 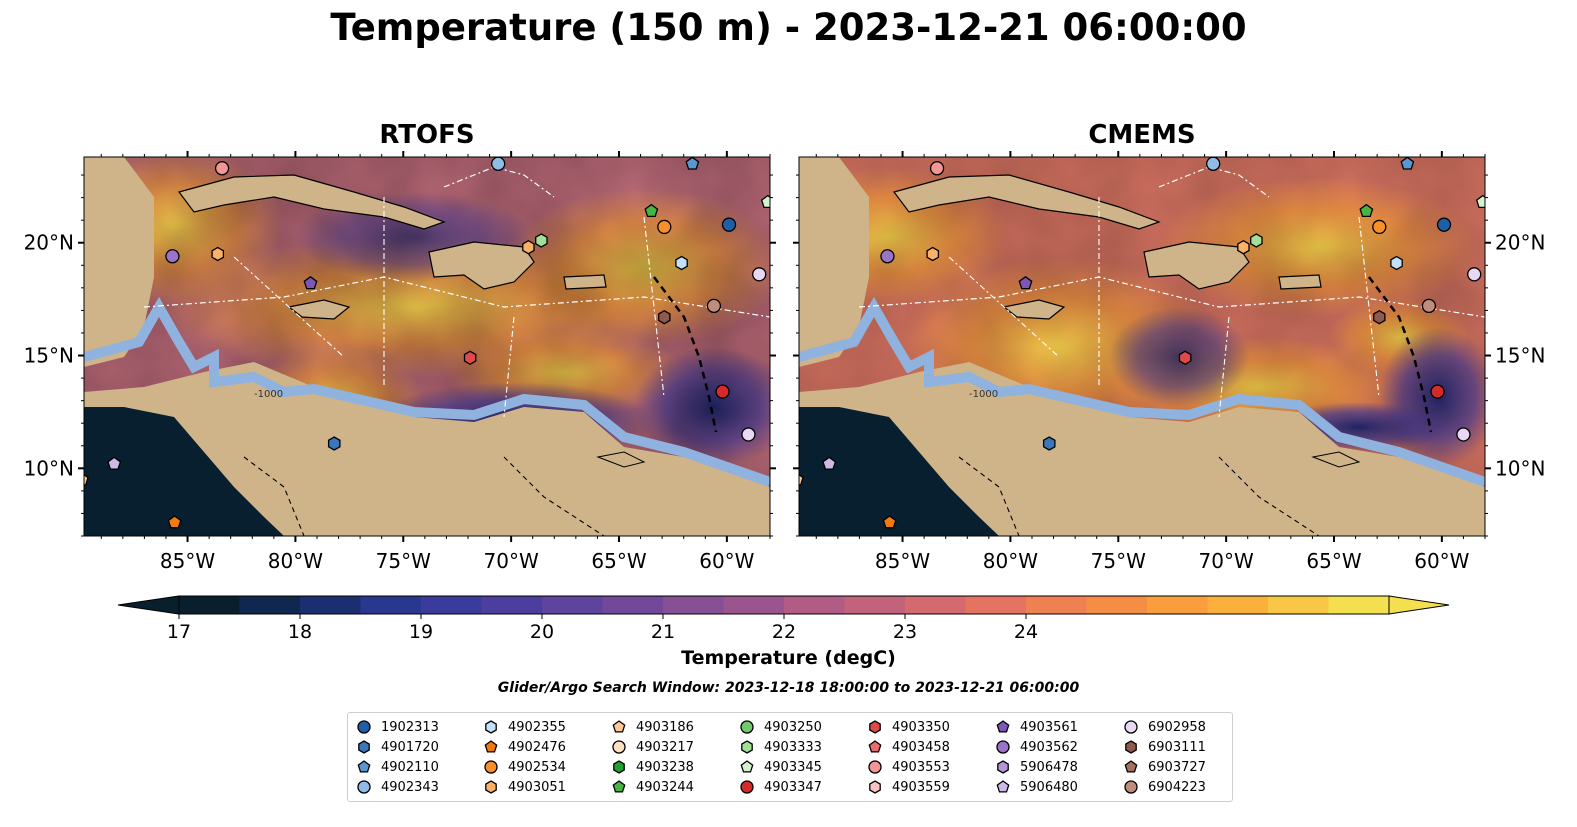 What do you see at coordinates (397, 757) in the screenshot?
I see `legend-column: 1902313 4901720 4902110 4902343` at bounding box center [397, 757].